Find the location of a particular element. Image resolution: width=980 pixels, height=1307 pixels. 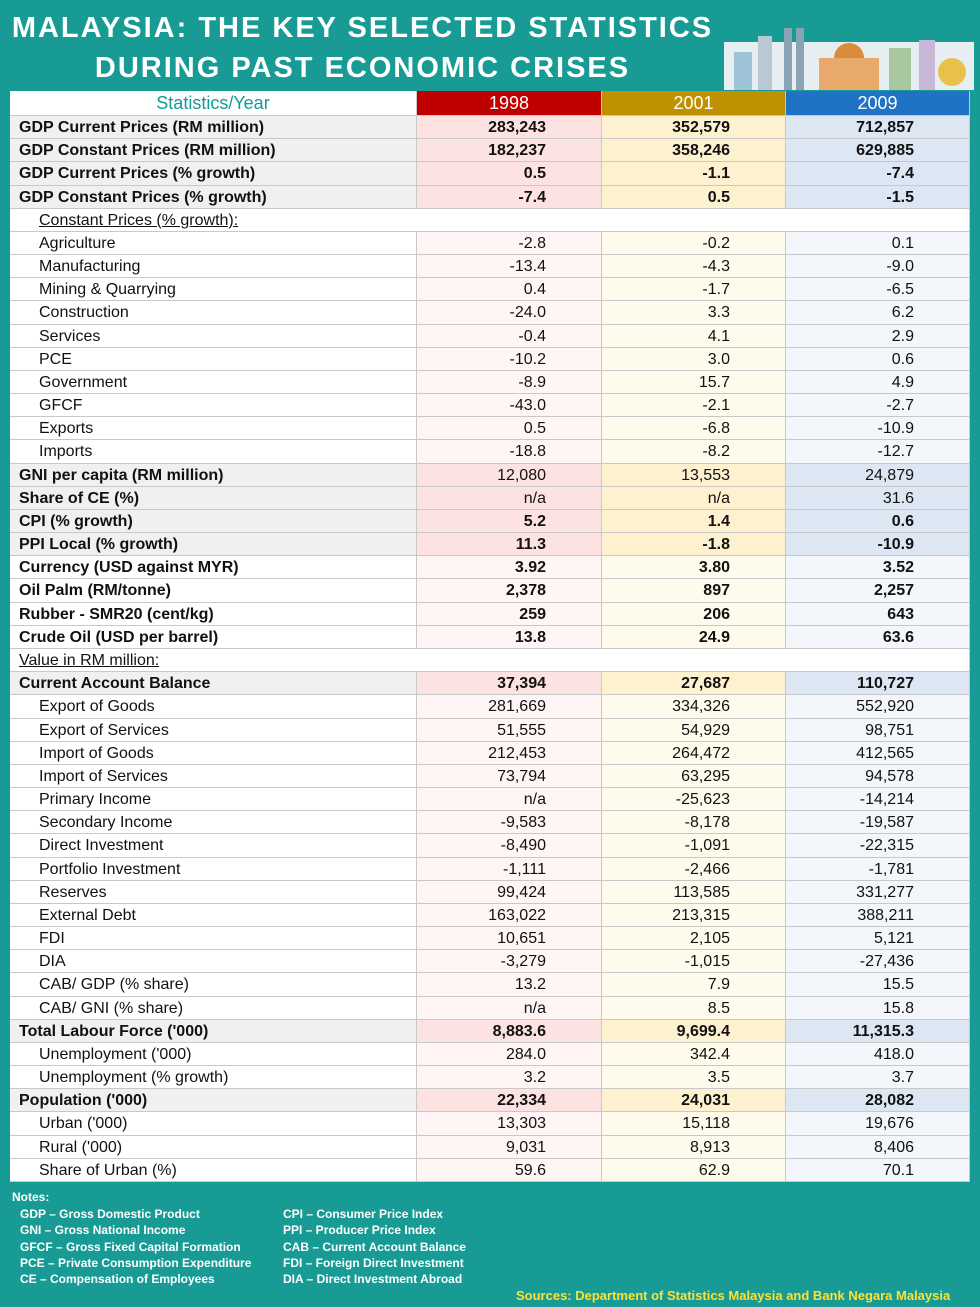

row-label: GDP Constant Prices (% growth) is located at coordinates (213, 197).